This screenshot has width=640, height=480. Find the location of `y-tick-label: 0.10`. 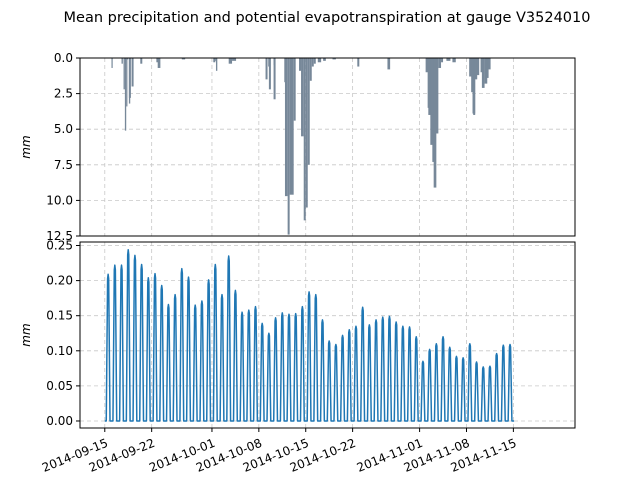

y-tick-label: 0.10 is located at coordinates (59, 351).